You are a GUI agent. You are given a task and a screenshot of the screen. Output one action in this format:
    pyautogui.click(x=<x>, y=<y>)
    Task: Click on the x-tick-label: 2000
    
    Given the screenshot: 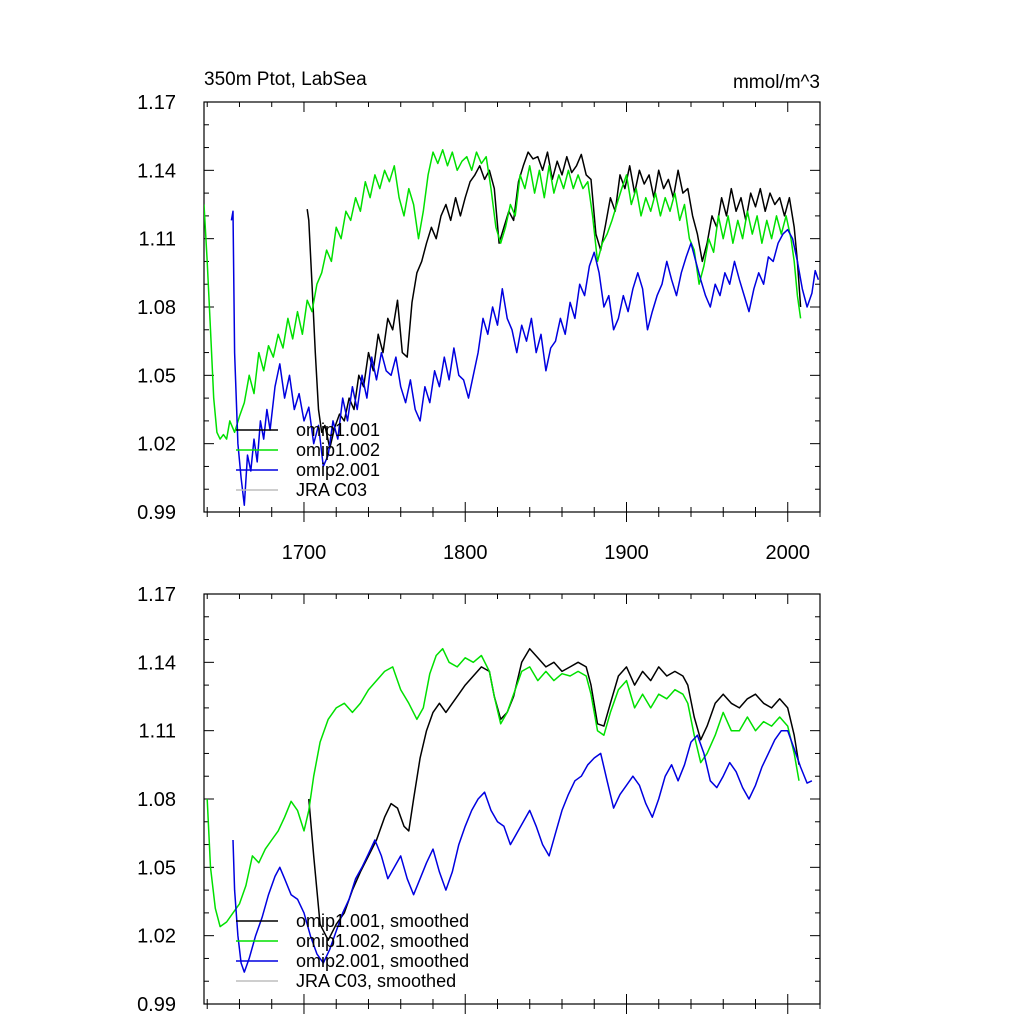 What is the action you would take?
    pyautogui.click(x=787, y=553)
    